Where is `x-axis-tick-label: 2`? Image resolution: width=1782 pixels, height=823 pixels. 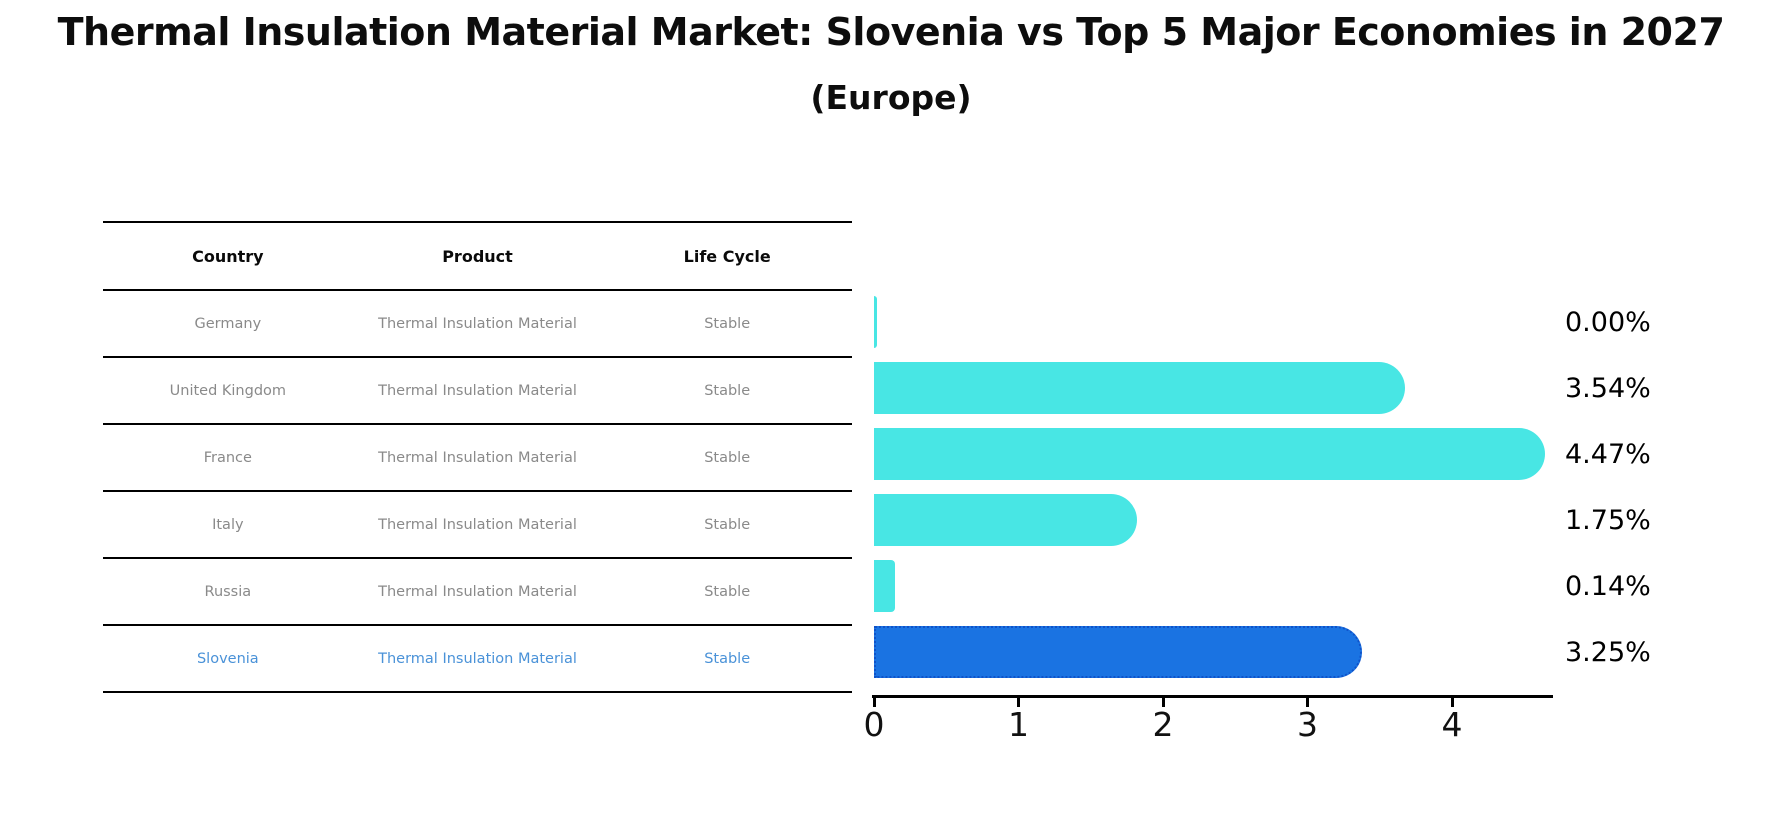
x-axis-tick-label: 2 is located at coordinates (1163, 724).